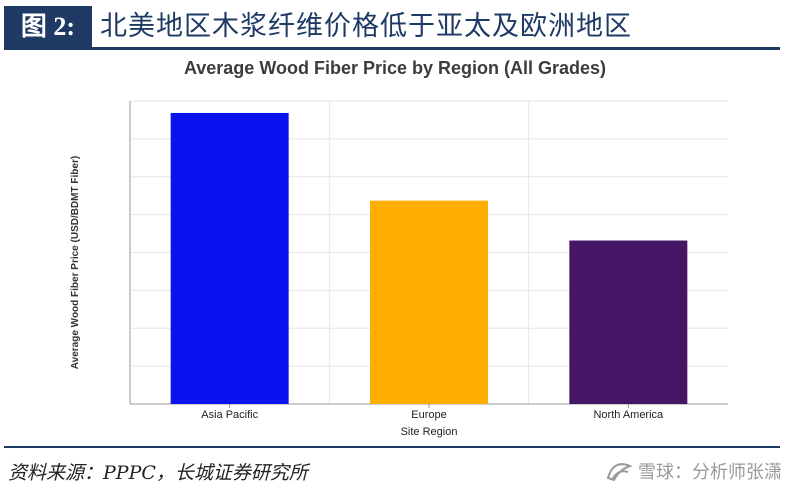  What do you see at coordinates (366, 26) in the screenshot?
I see `figure-title: 北美地区木浆纤维价格低于亚太及欧洲地区` at bounding box center [366, 26].